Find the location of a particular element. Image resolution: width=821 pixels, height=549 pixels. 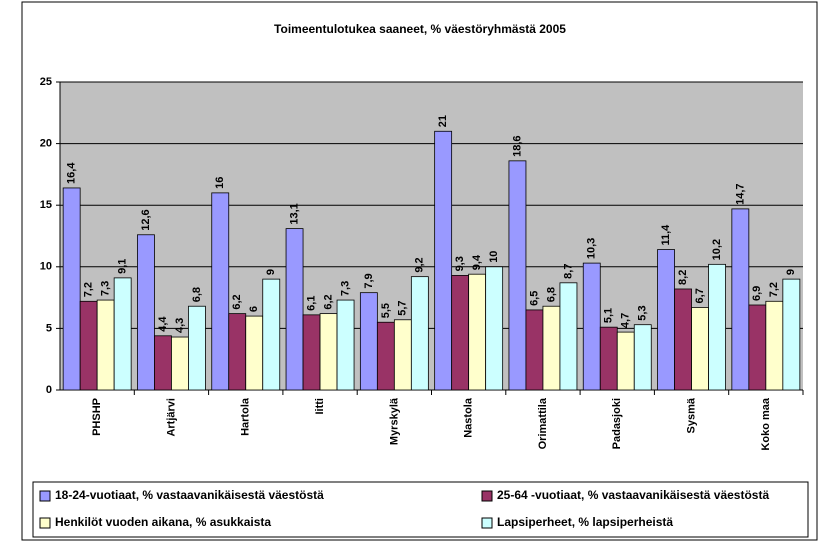

y-tick-label: 15 is located at coordinates (46, 205).